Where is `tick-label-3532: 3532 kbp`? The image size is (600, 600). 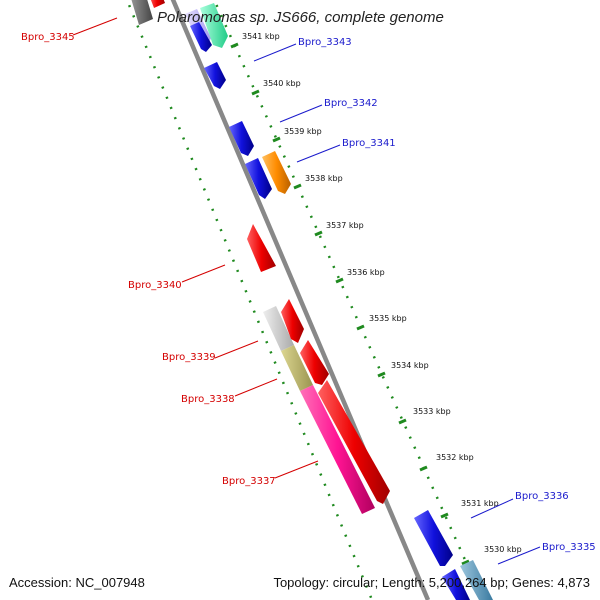 tick-label-3532: 3532 kbp is located at coordinates (455, 457).